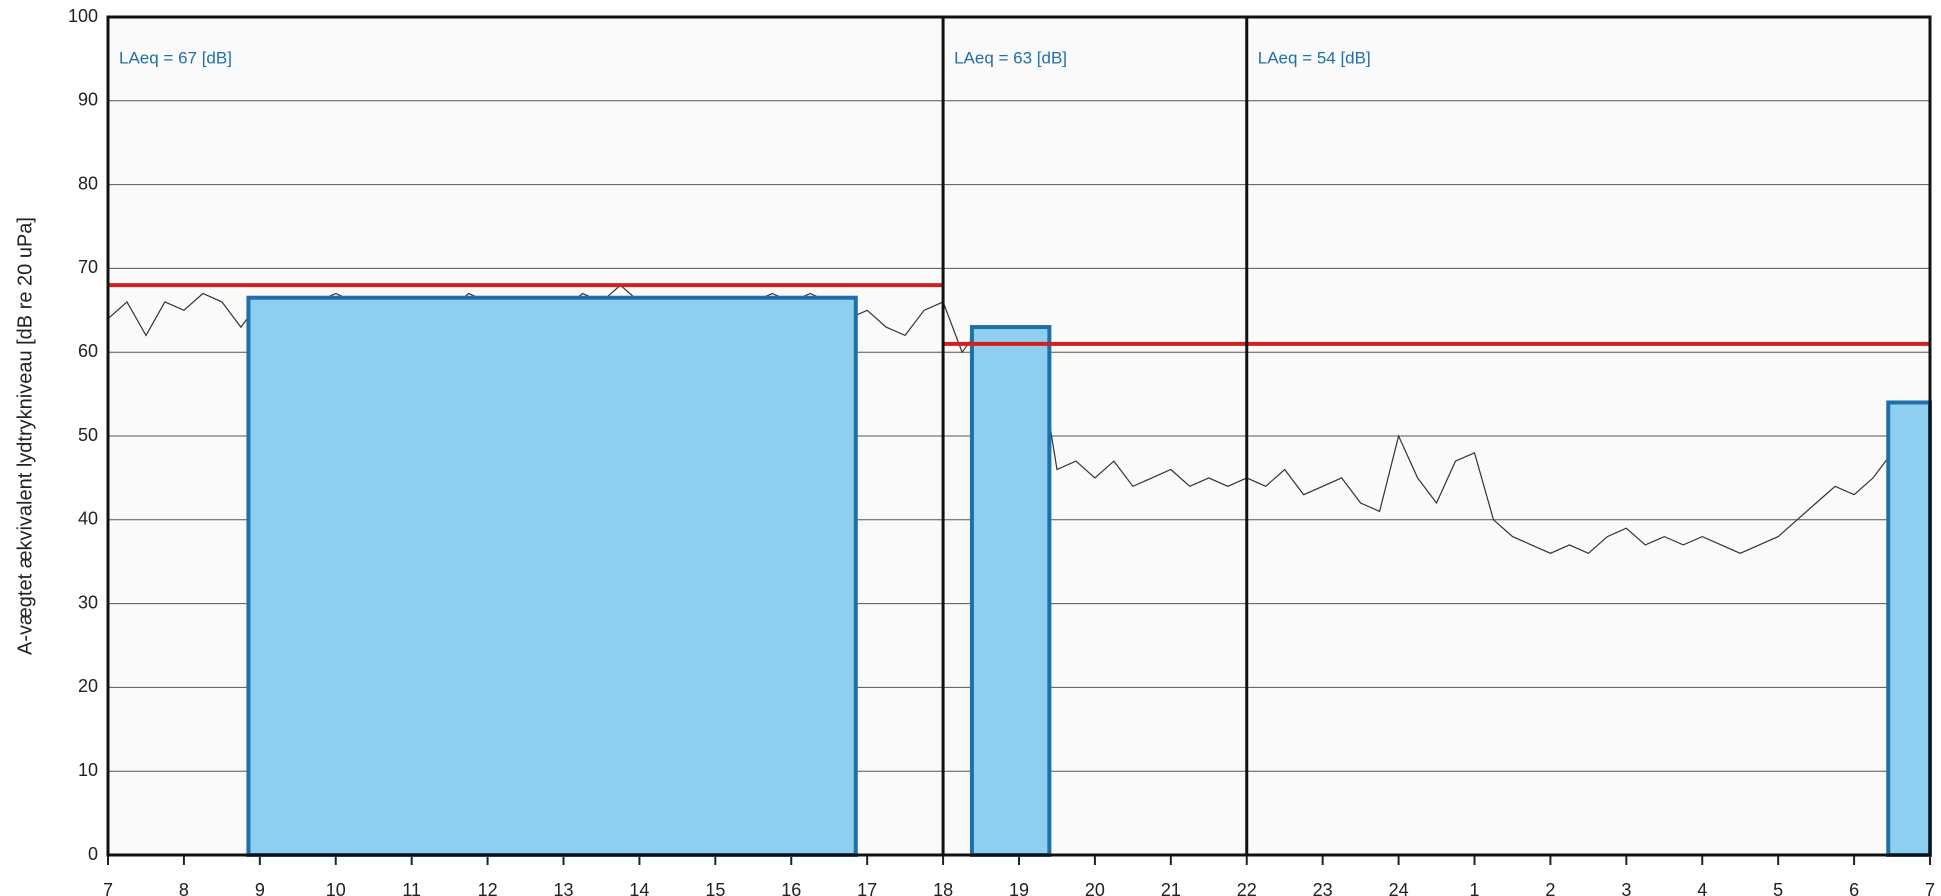  Describe the element at coordinates (88, 351) in the screenshot. I see `y-tick-label: 60` at that location.